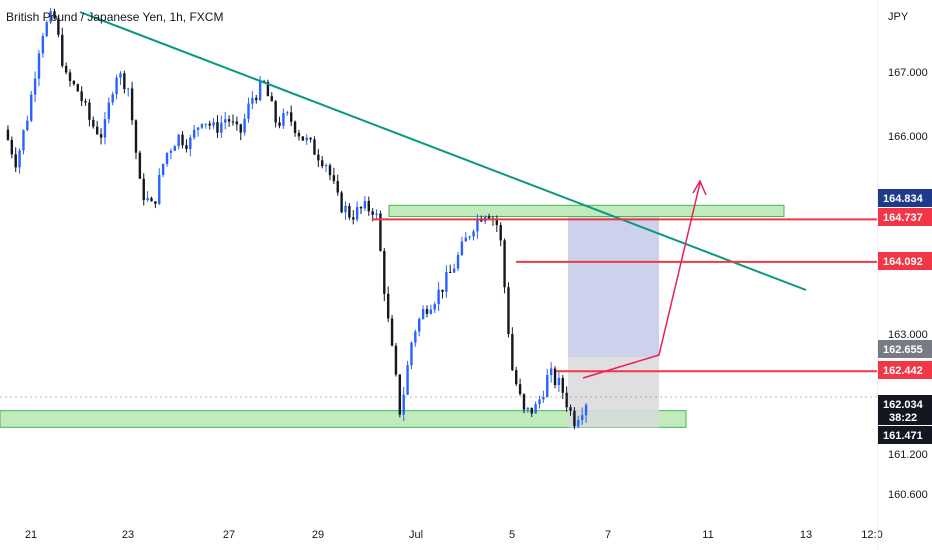 This screenshot has width=932, height=550. What do you see at coordinates (903, 418) in the screenshot?
I see `price-badge-countdown: 38:22` at bounding box center [903, 418].